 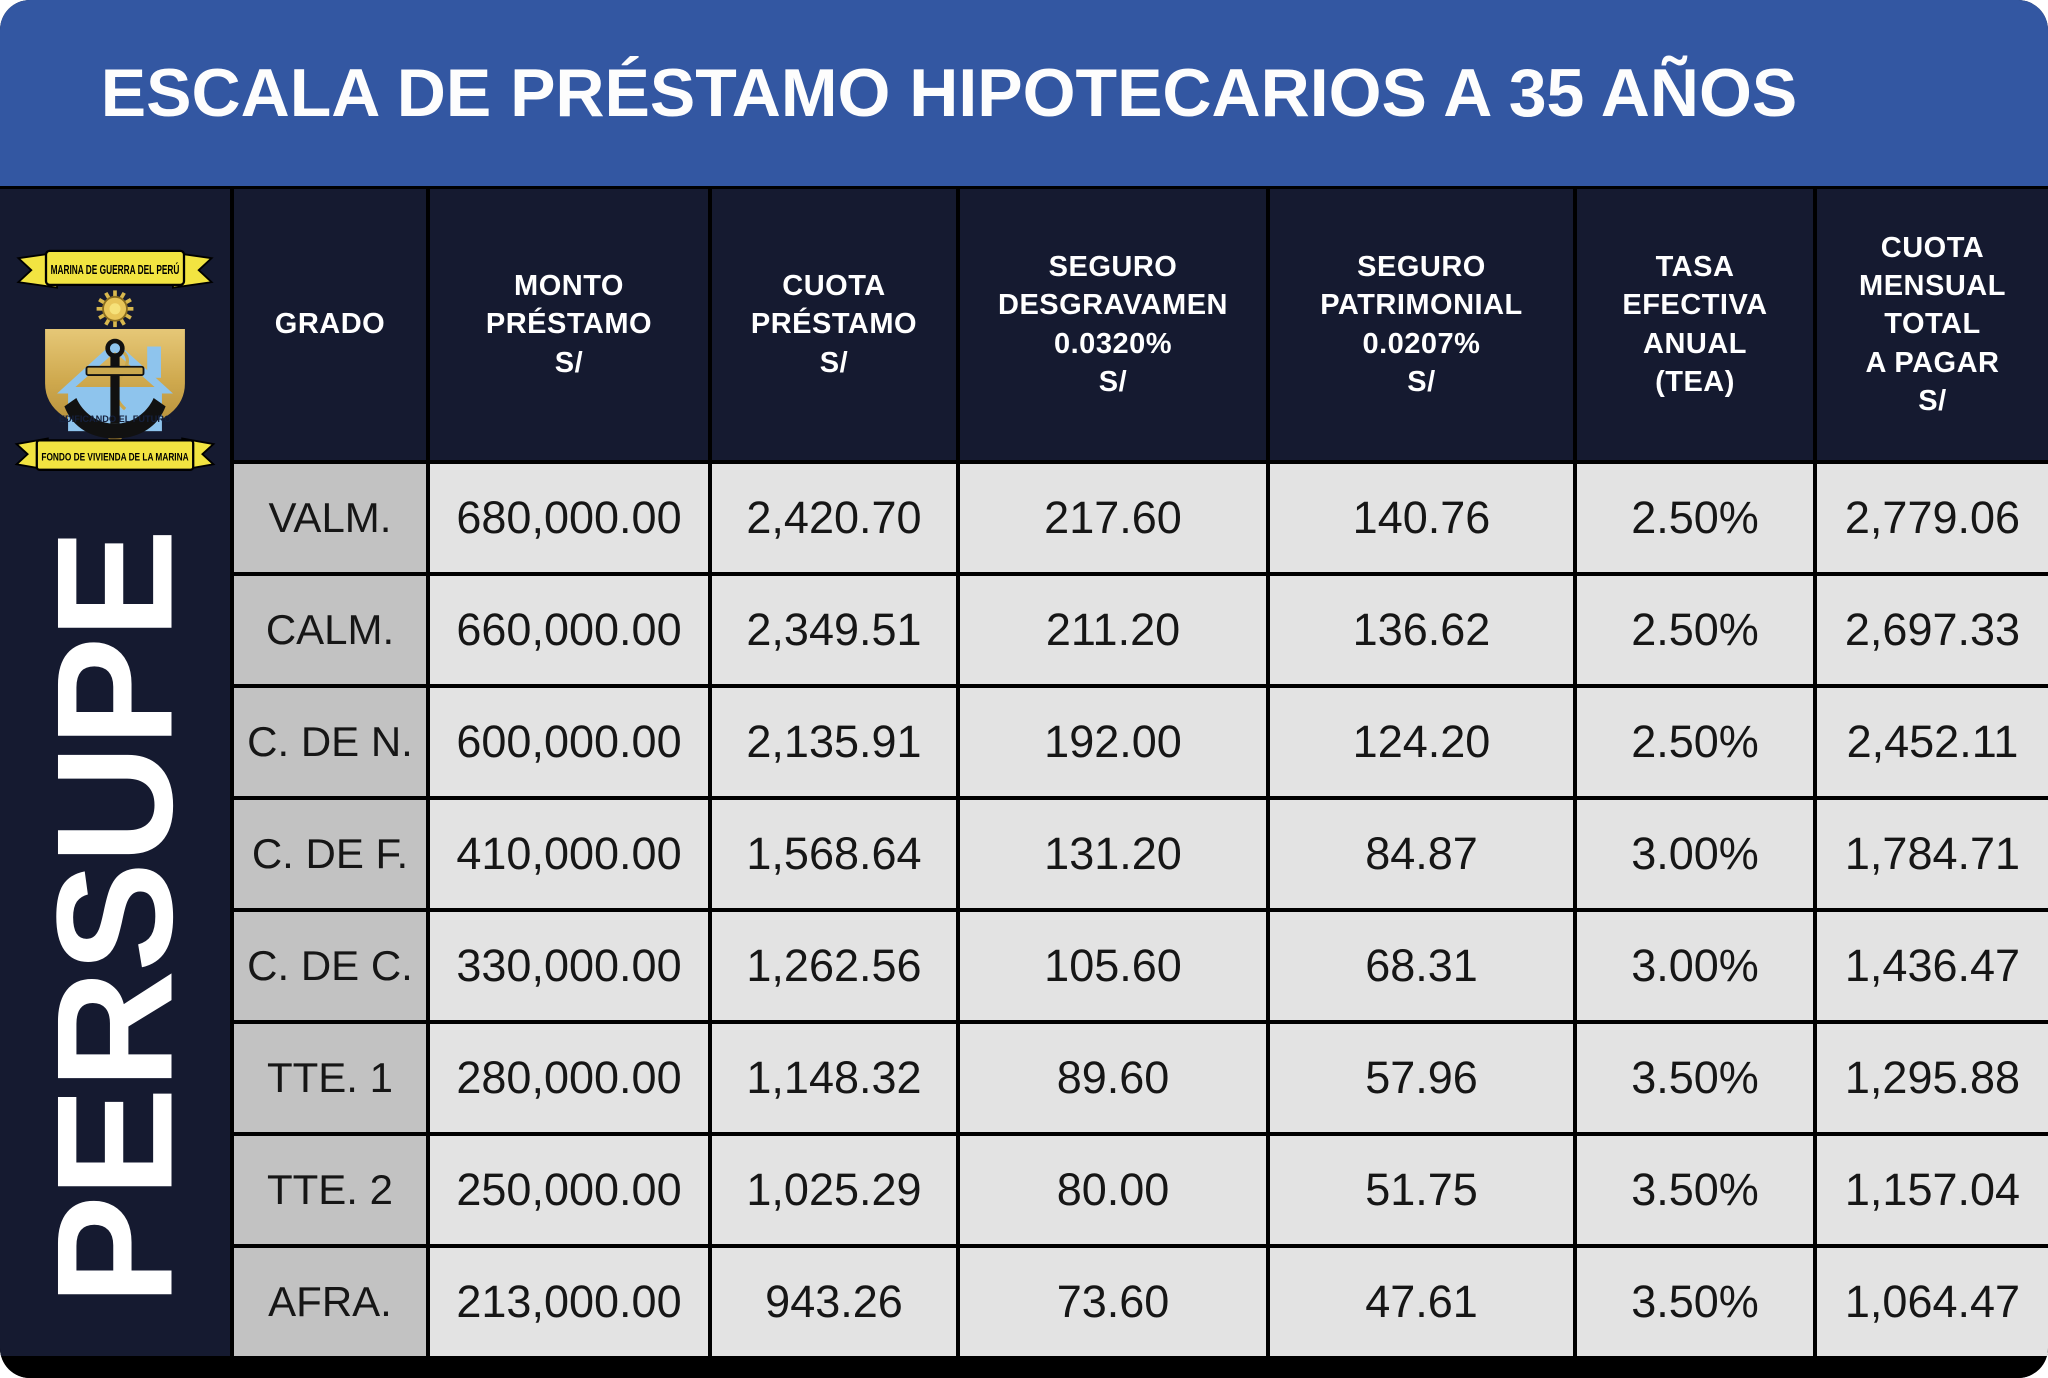 I want to click on column-header-seguro-desgravamen: SEGURO DESGRAVAMEN 0.0320% S/, so click(x=1113, y=324).